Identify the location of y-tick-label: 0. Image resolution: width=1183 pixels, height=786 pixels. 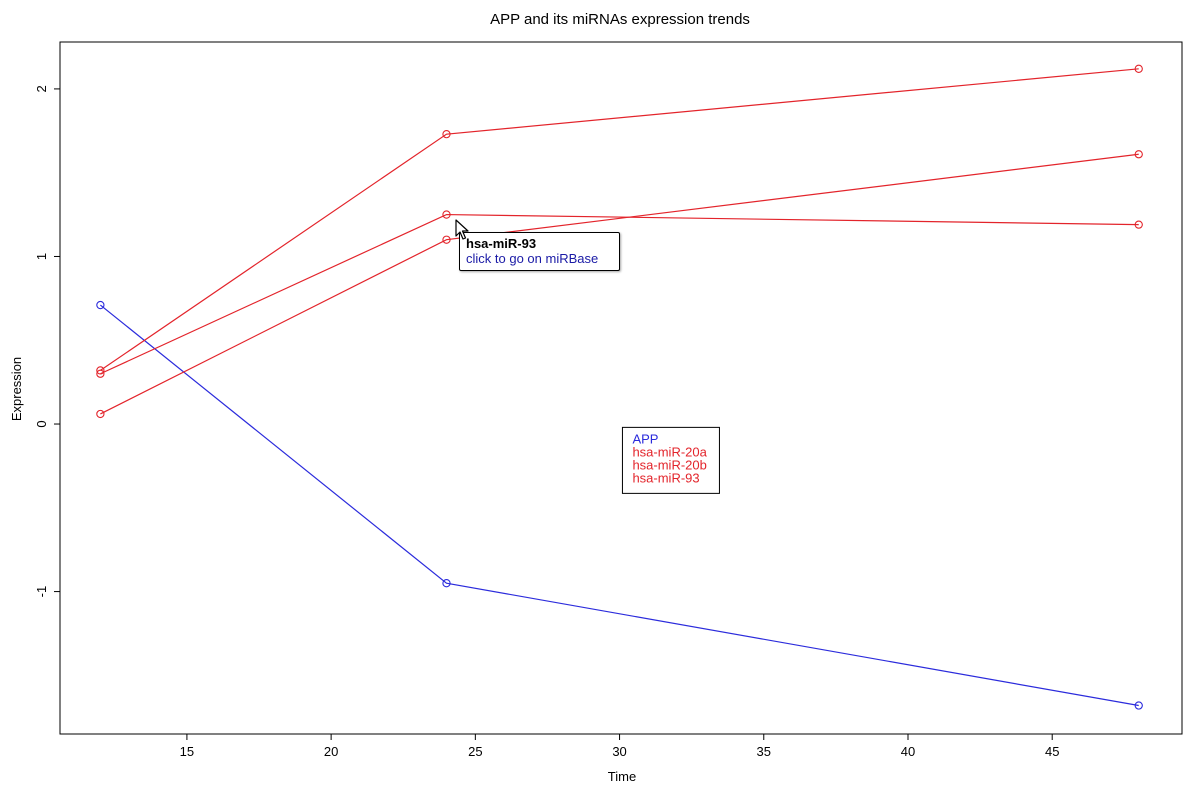
(41, 423).